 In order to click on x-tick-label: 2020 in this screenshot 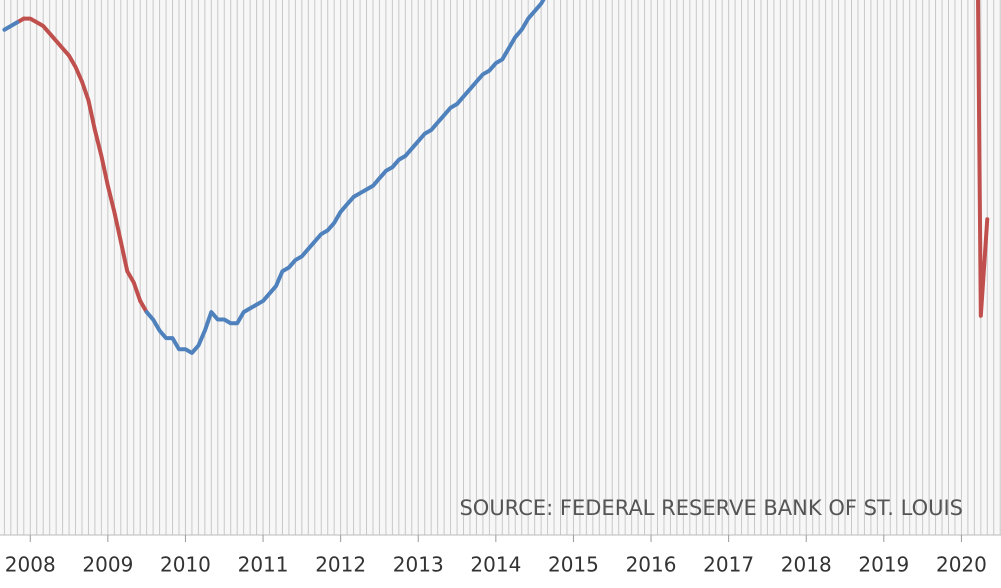, I will do `click(961, 565)`.